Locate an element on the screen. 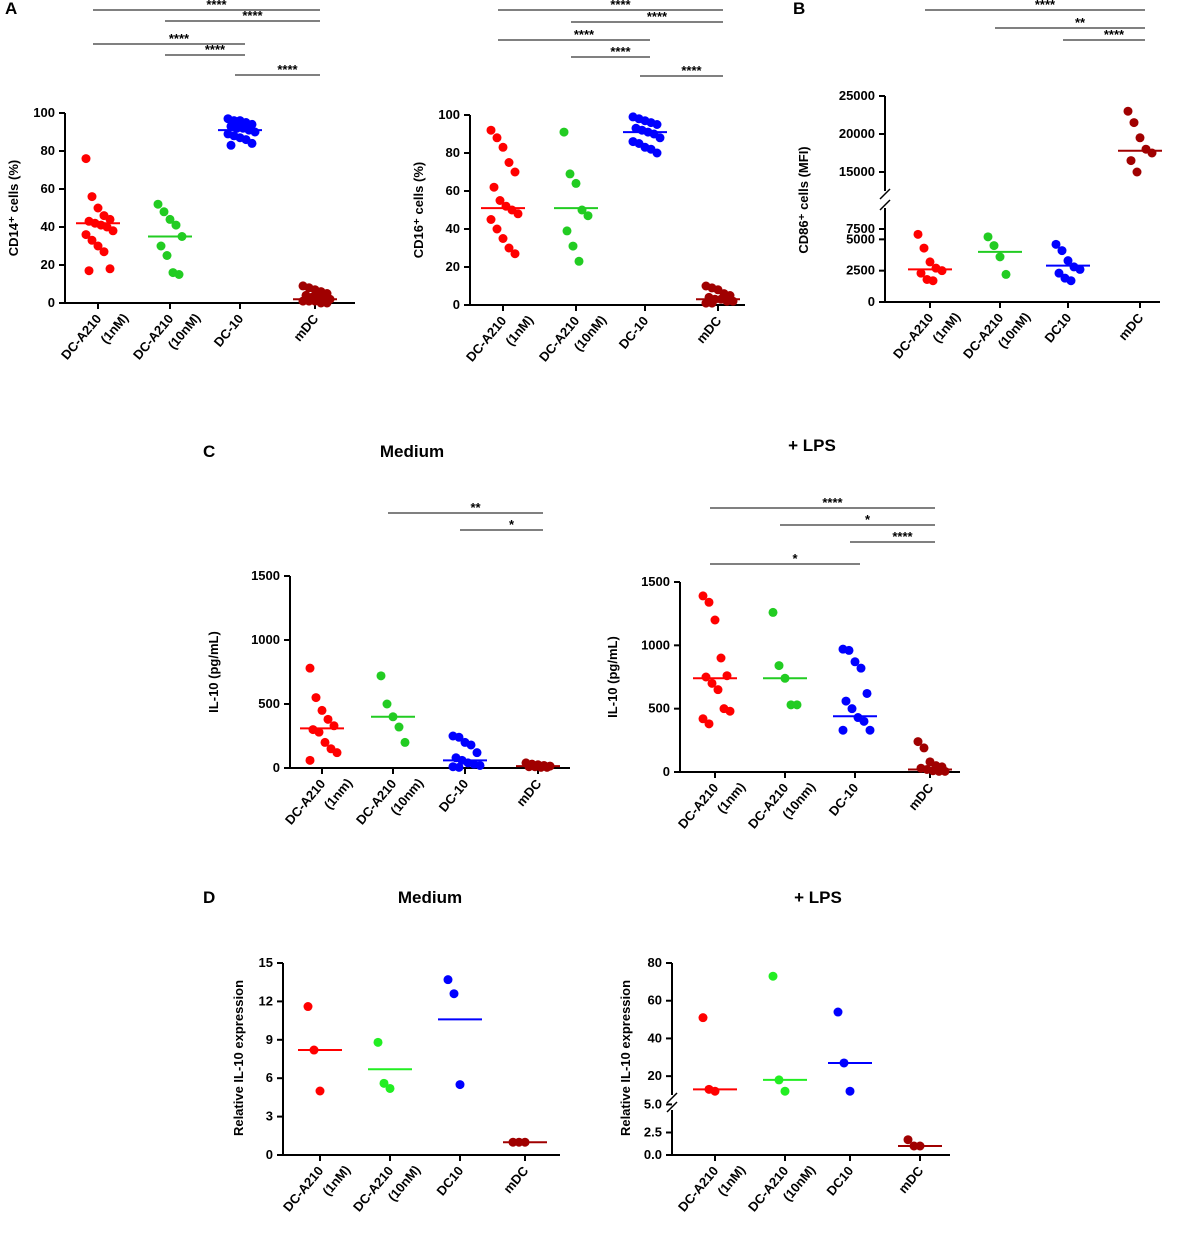 The height and width of the screenshot is (1242, 1192). x-tick-label: DC10 is located at coordinates (839, 1180).